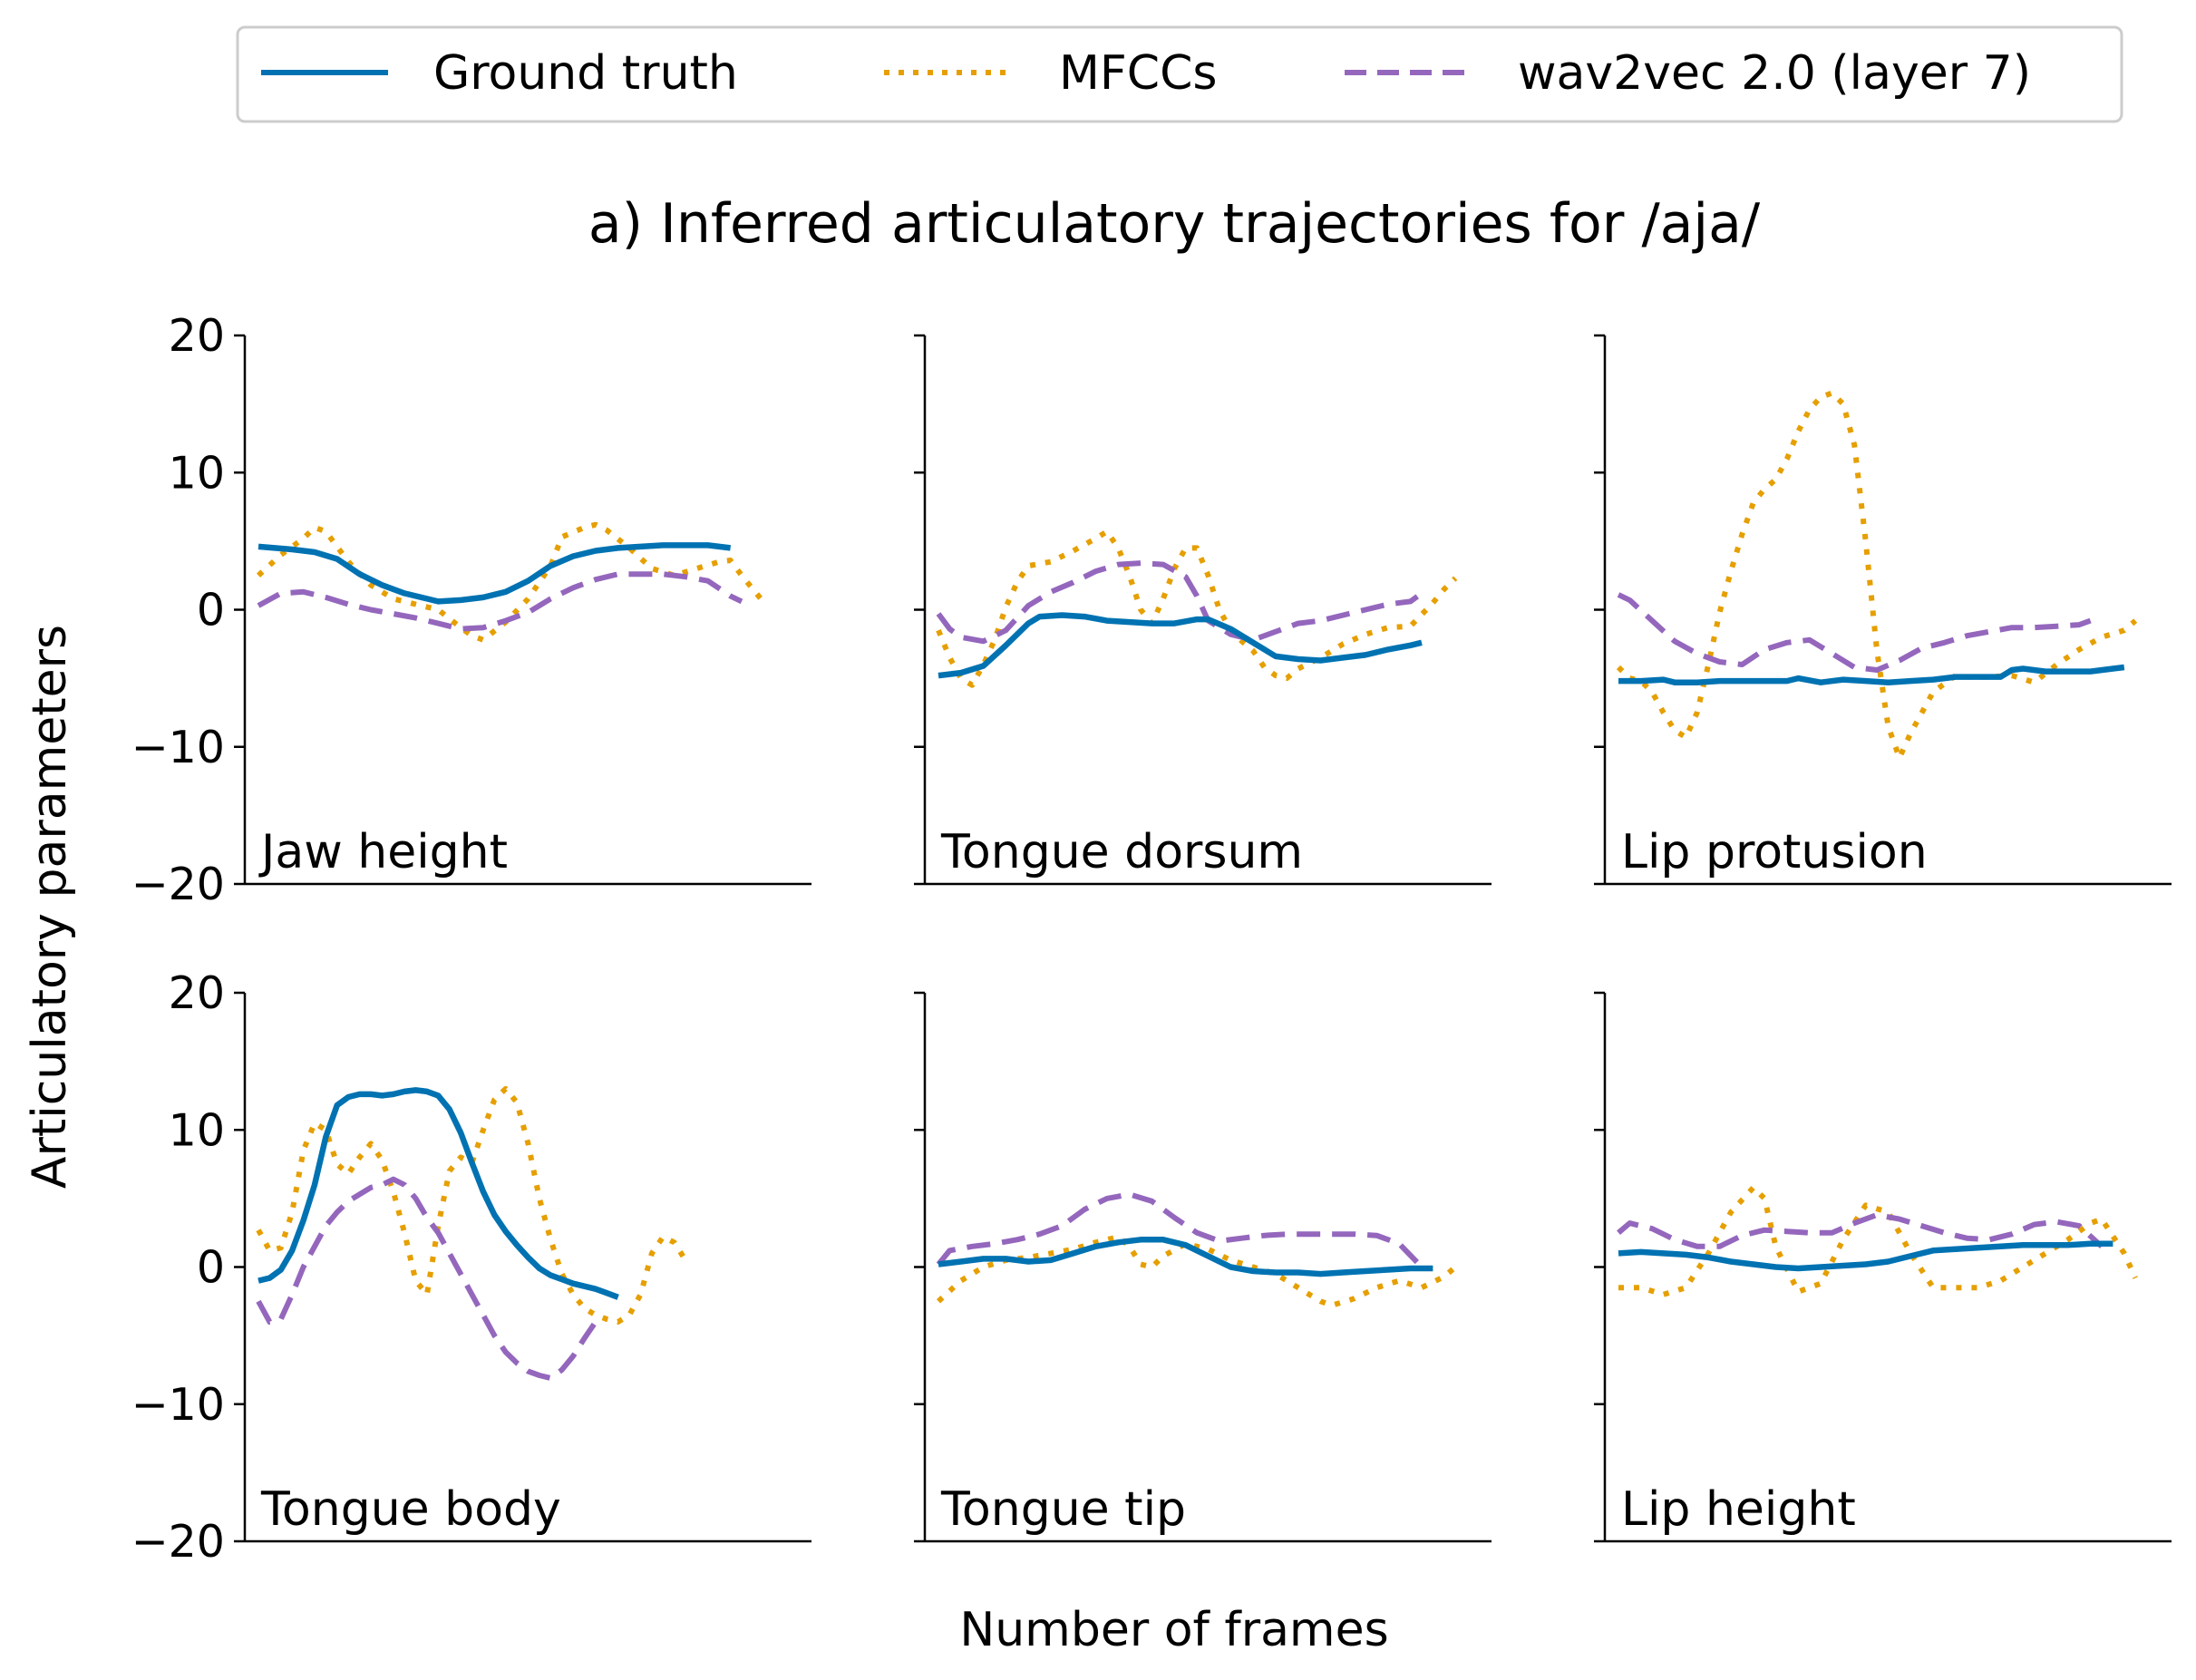  I want to click on legend: Ground truth MFCCs wav2vec 2.0 (layer 7), so click(1179, 74).